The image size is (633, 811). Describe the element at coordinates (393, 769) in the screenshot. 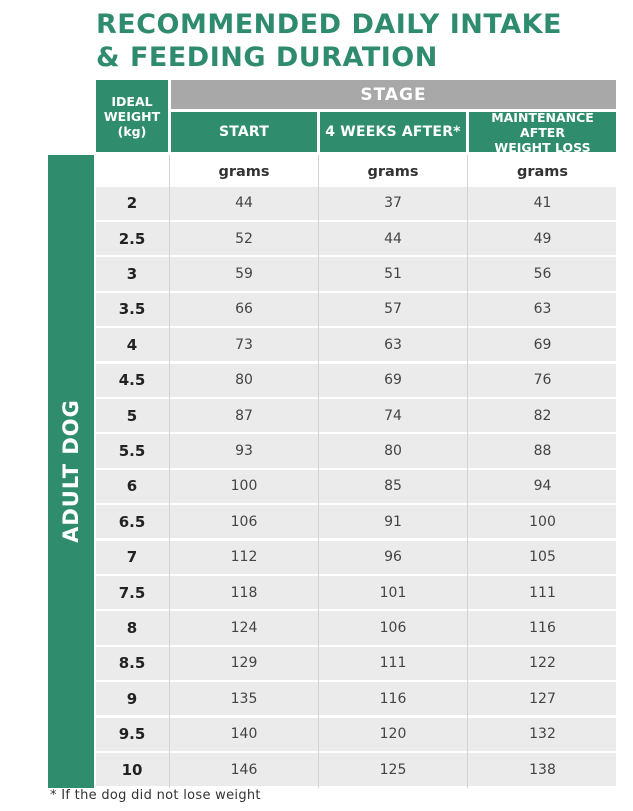

I see `weeks-after-cell: 125` at that location.